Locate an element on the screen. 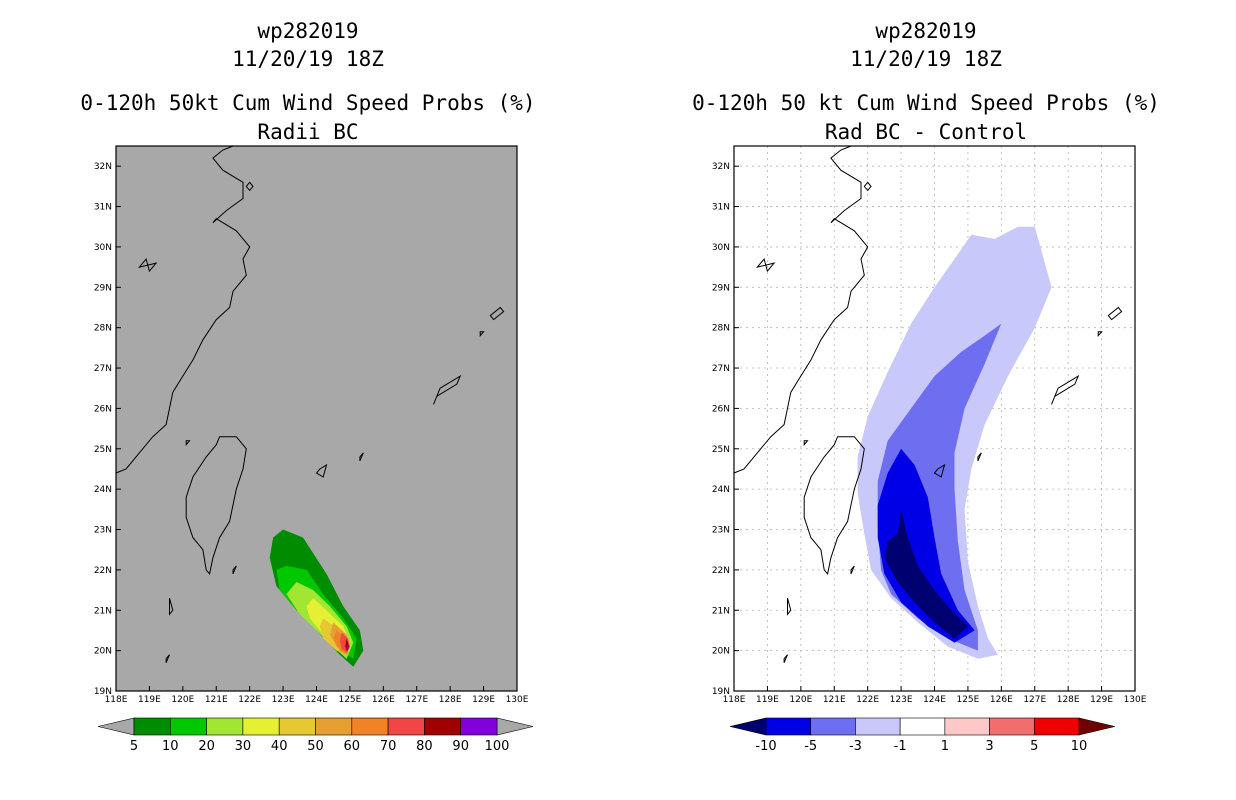 This screenshot has width=1236, height=800. colorbar-label: 90 is located at coordinates (460, 746).